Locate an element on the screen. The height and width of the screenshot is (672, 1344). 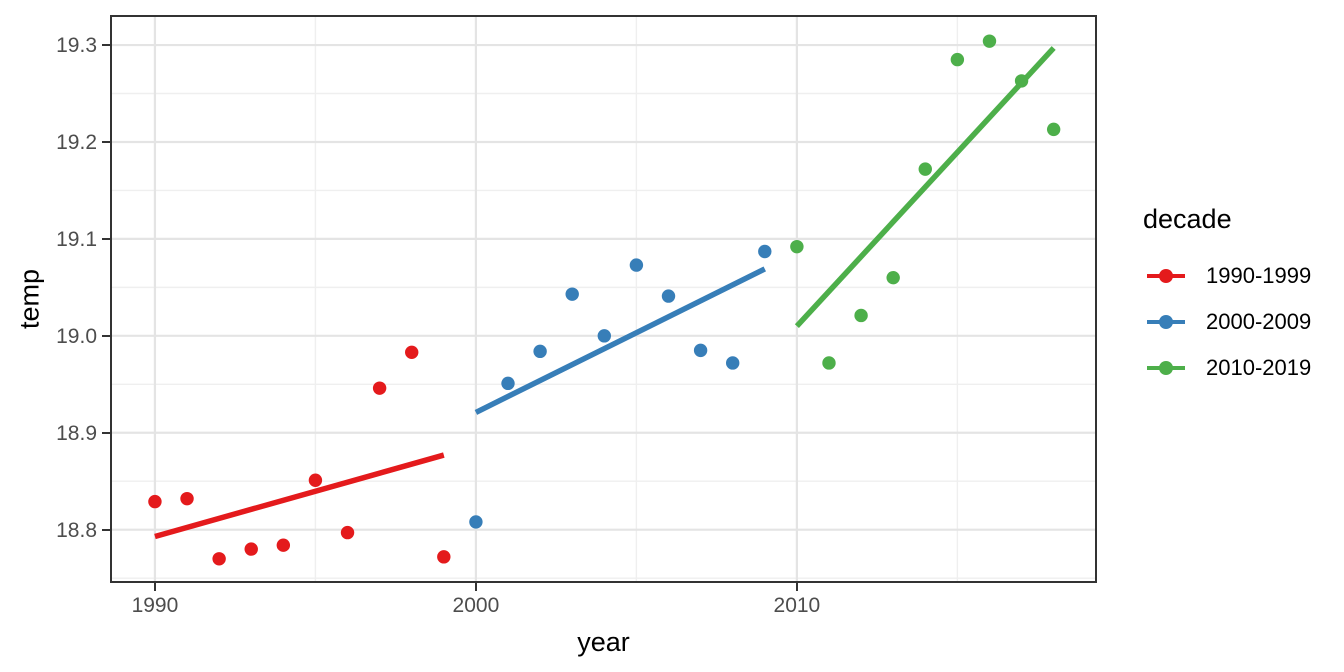
y-tick-label: 18.8 is located at coordinates (76, 530).